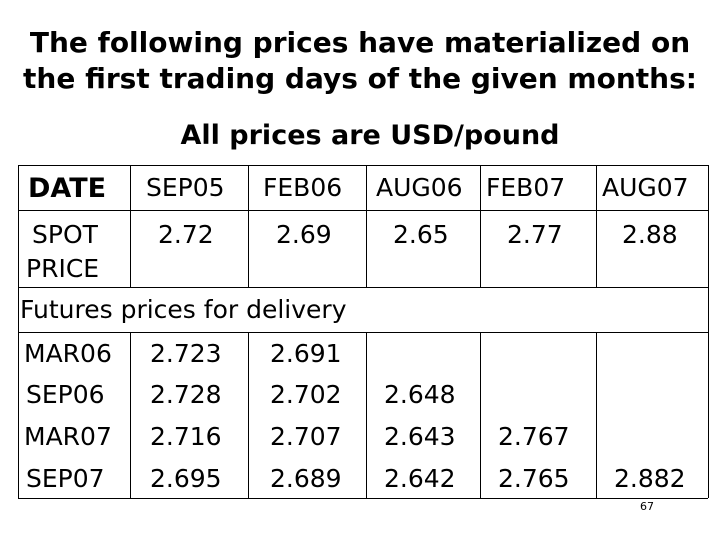  What do you see at coordinates (303, 187) in the screenshot?
I see `header-col-feb06: FEB06` at bounding box center [303, 187].